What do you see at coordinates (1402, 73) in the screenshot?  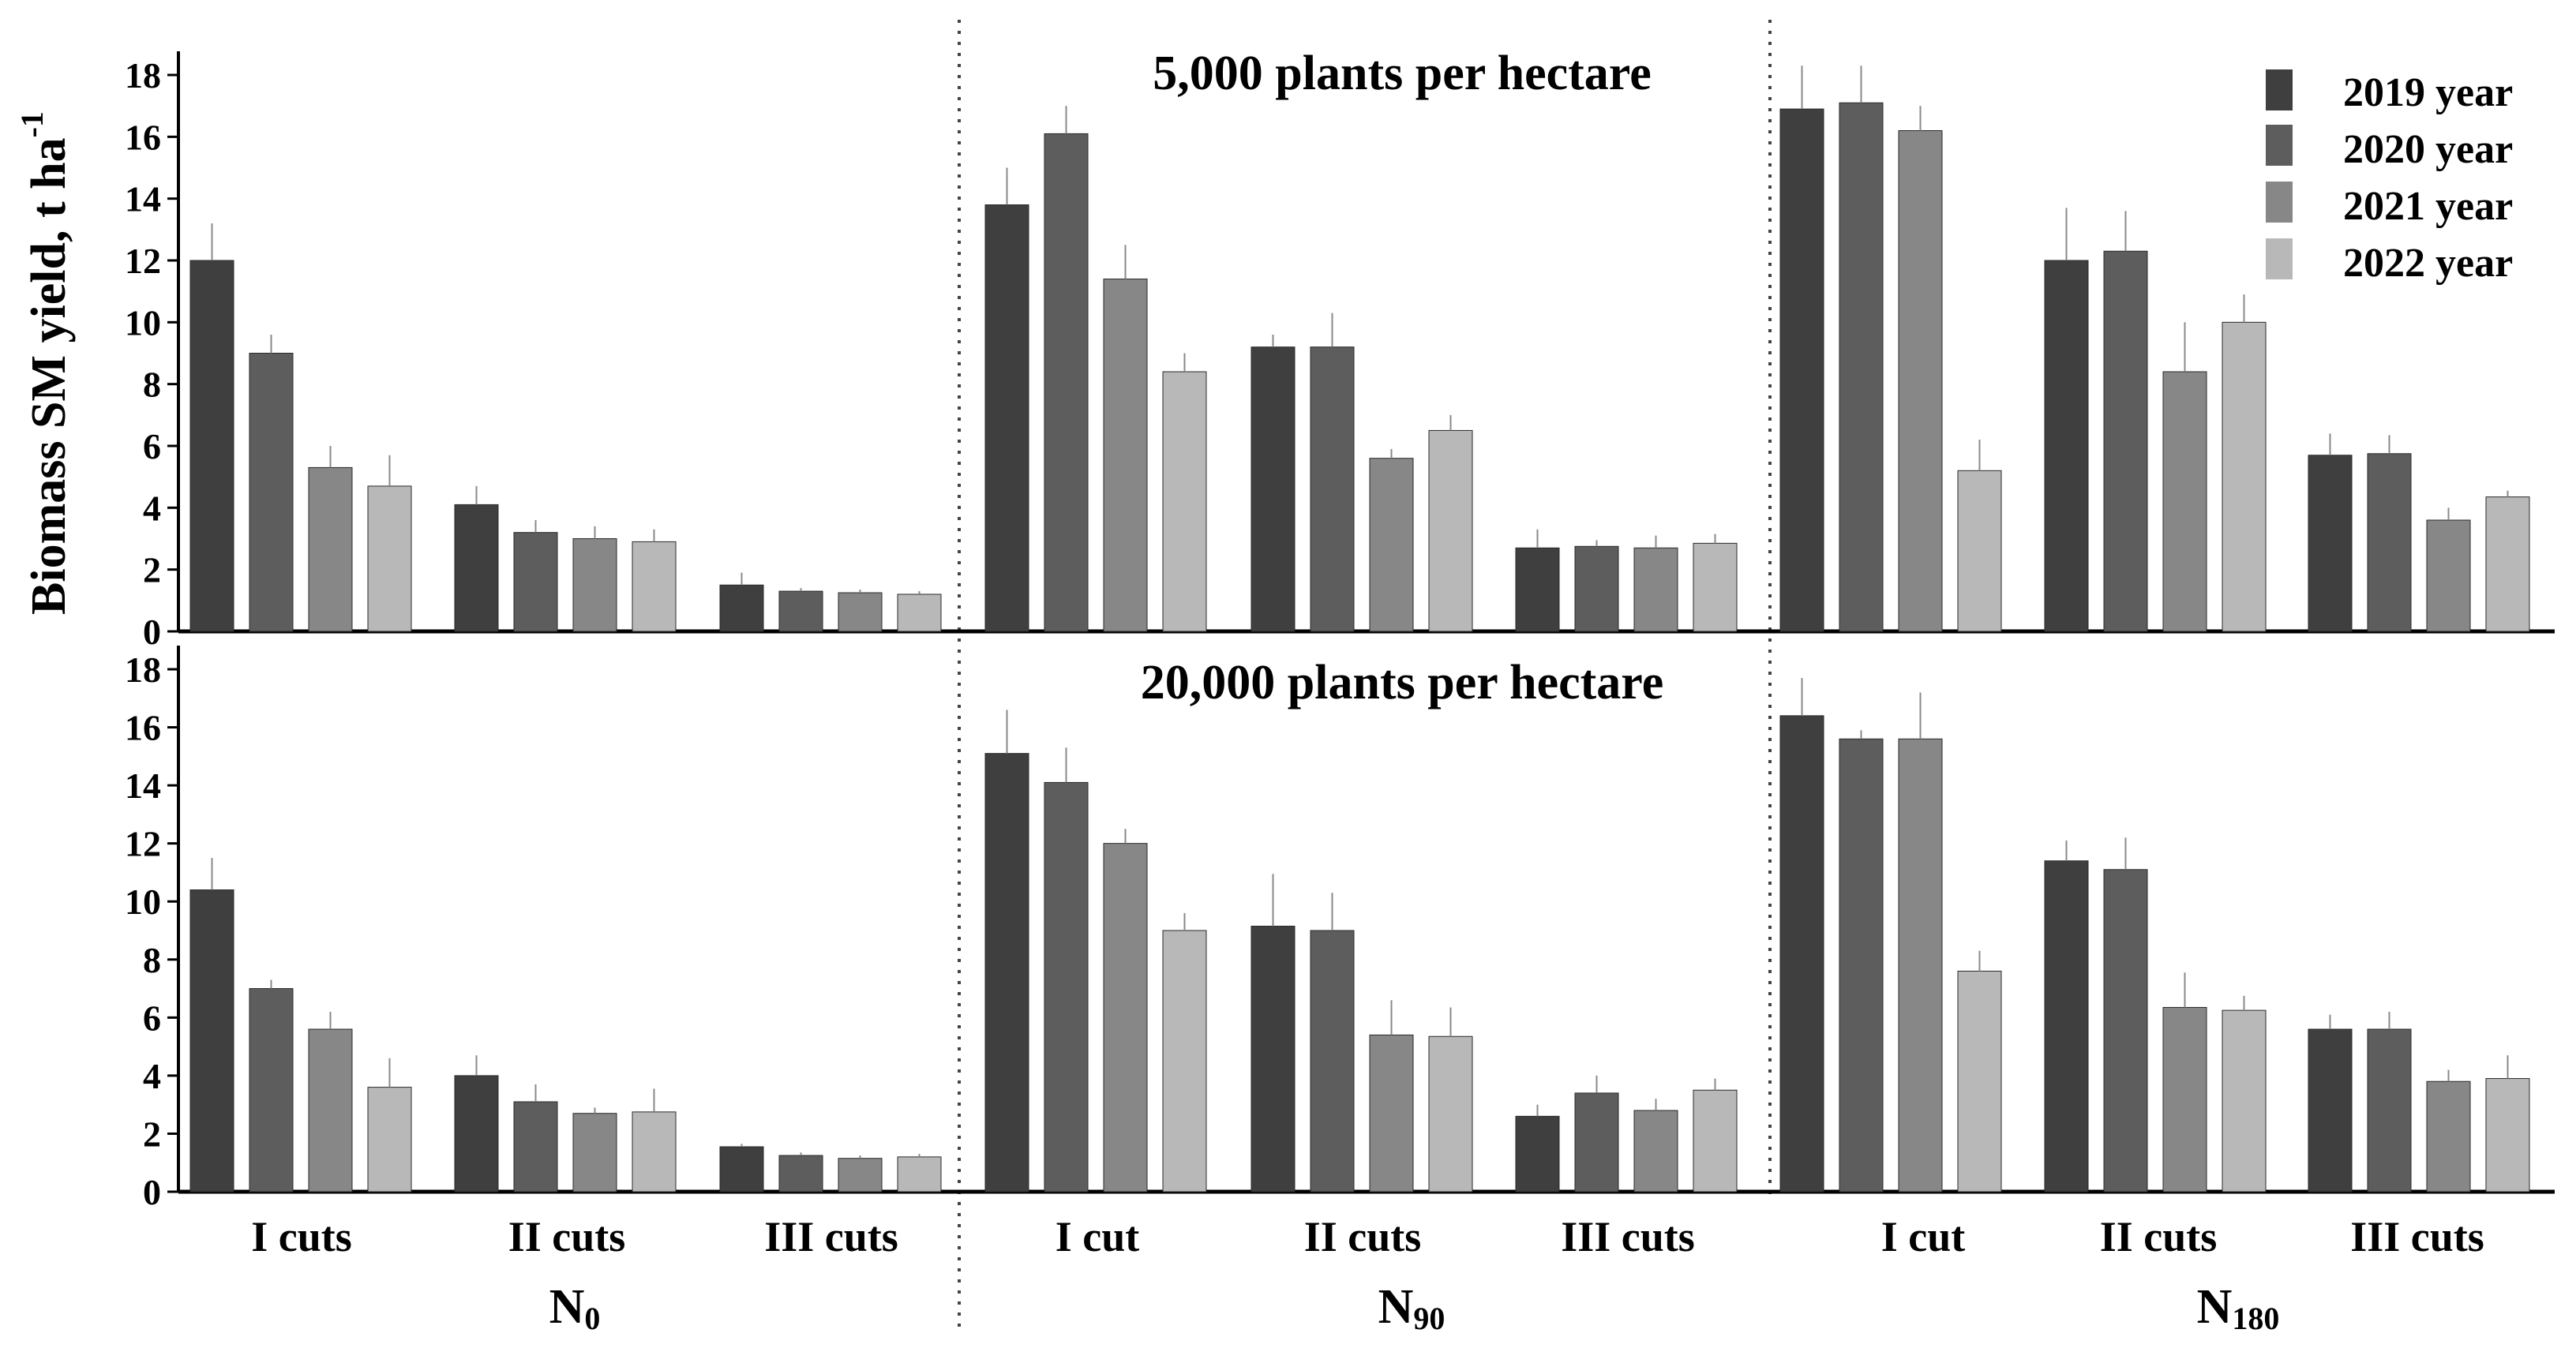 I see `panel-title-top: 5,000 plants per hectare` at bounding box center [1402, 73].